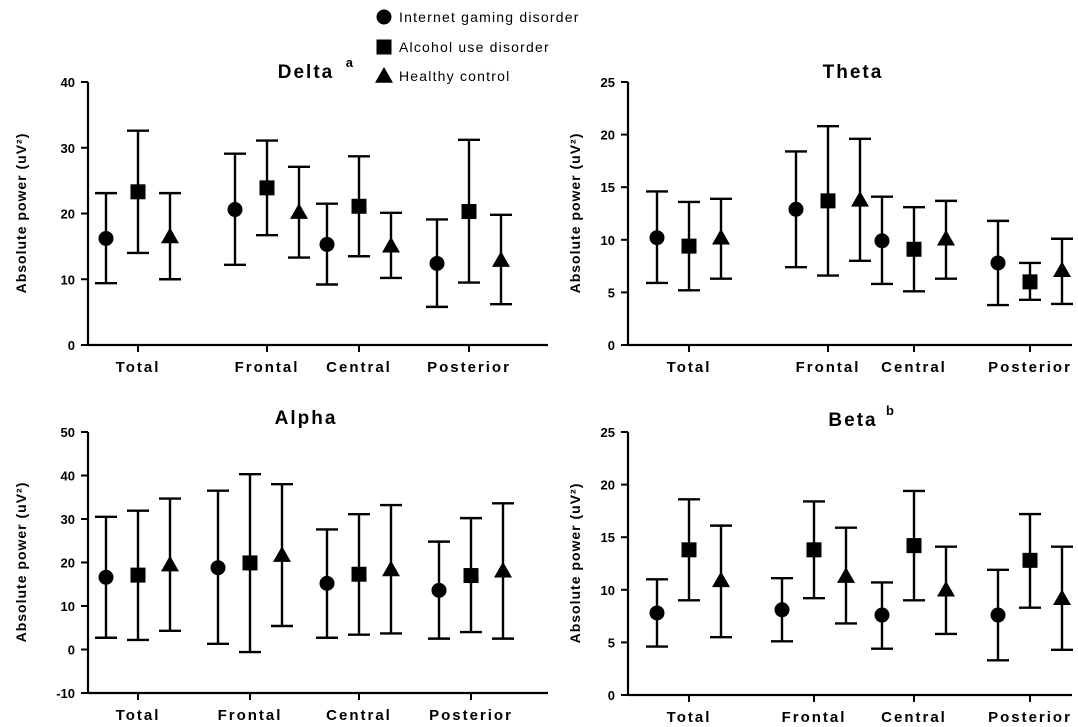  I want to click on panel-title-superscript: b, so click(890, 410).